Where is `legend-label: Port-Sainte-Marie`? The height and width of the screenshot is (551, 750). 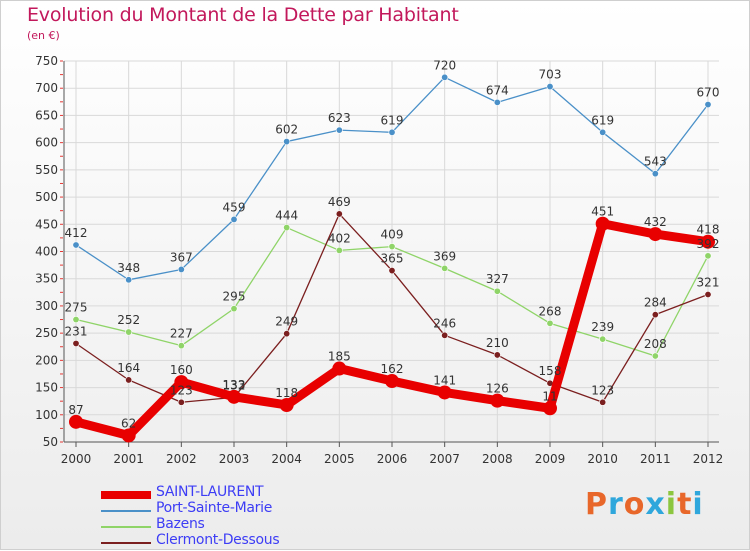 legend-label: Port-Sainte-Marie is located at coordinates (214, 508).